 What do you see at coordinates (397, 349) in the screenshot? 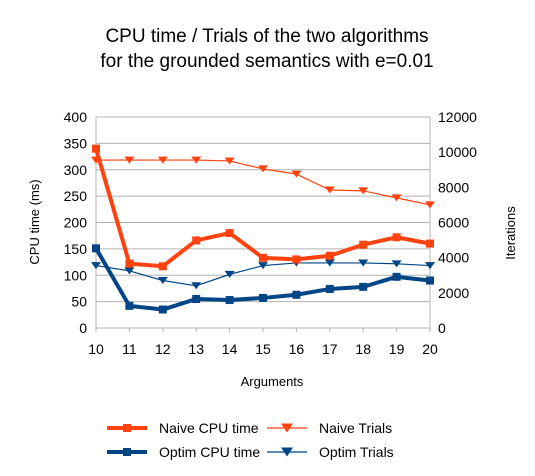
I see `x-tick-19: 19` at bounding box center [397, 349].